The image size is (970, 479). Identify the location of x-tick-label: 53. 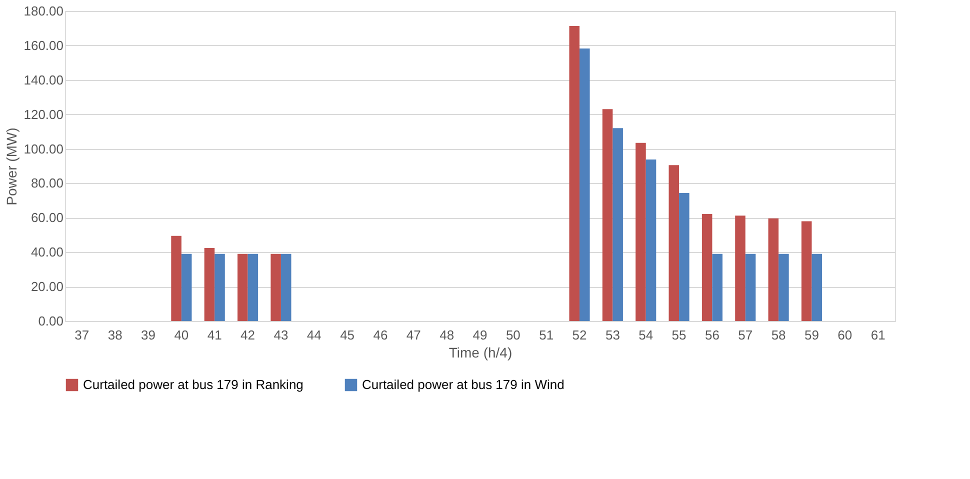
(612, 335).